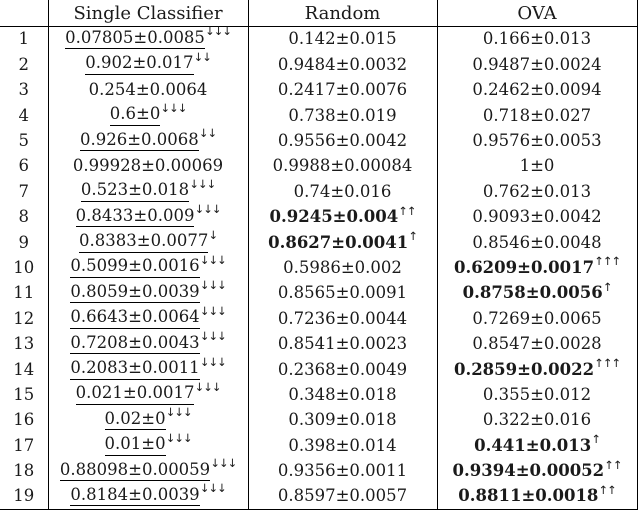 The height and width of the screenshot is (515, 640). I want to click on row-index: 13, so click(24, 344).